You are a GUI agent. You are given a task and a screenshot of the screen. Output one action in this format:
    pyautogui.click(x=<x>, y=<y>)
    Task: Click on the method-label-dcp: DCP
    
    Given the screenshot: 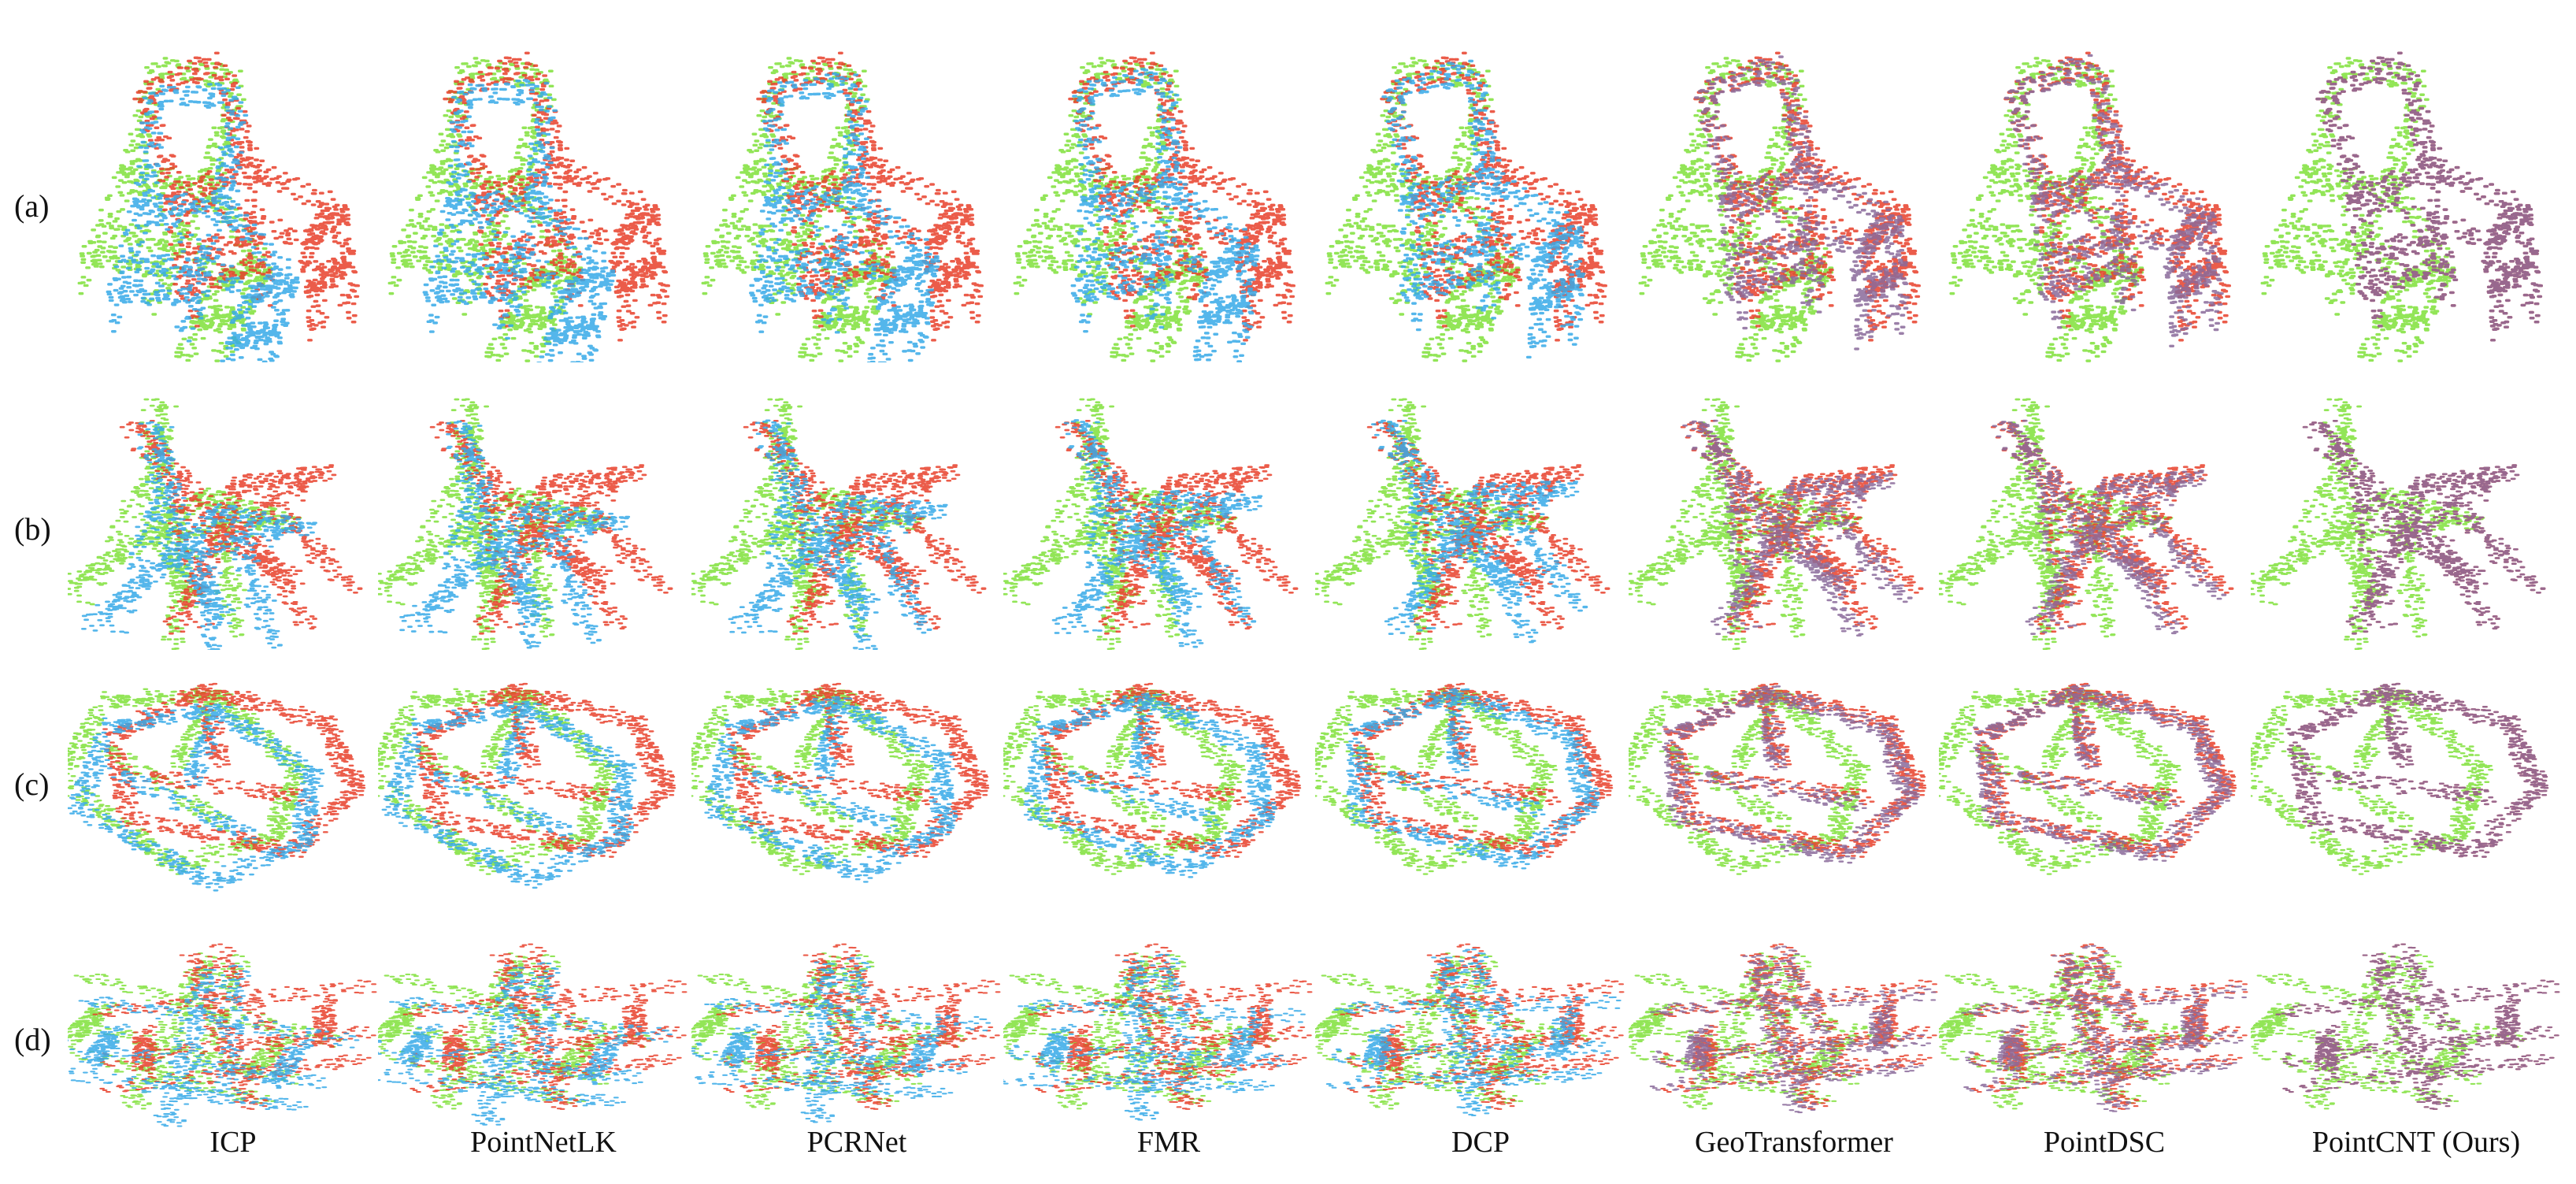 What is the action you would take?
    pyautogui.click(x=1480, y=1142)
    